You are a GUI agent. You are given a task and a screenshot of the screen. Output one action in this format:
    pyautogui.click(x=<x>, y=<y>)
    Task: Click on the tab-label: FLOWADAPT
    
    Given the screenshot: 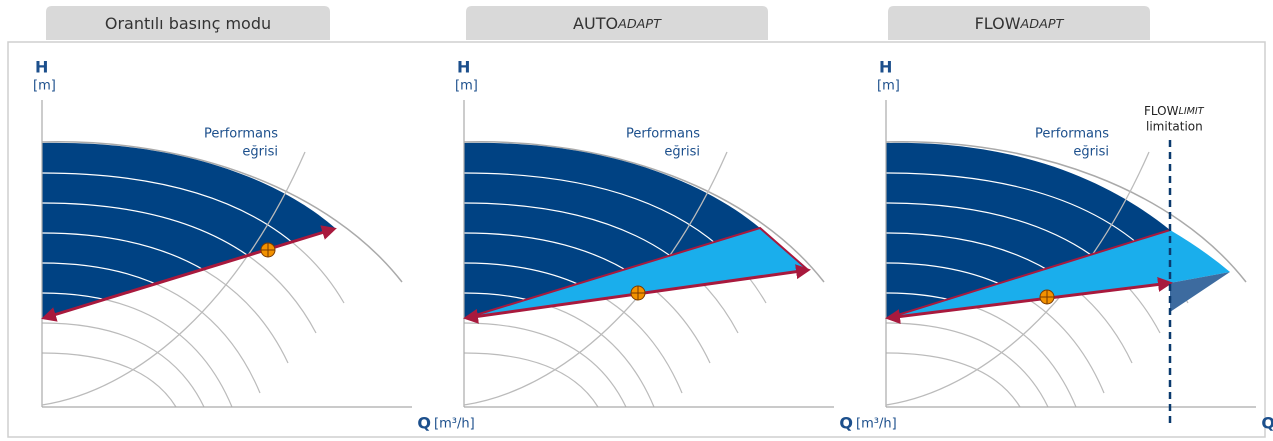 What is the action you would take?
    pyautogui.click(x=1020, y=23)
    